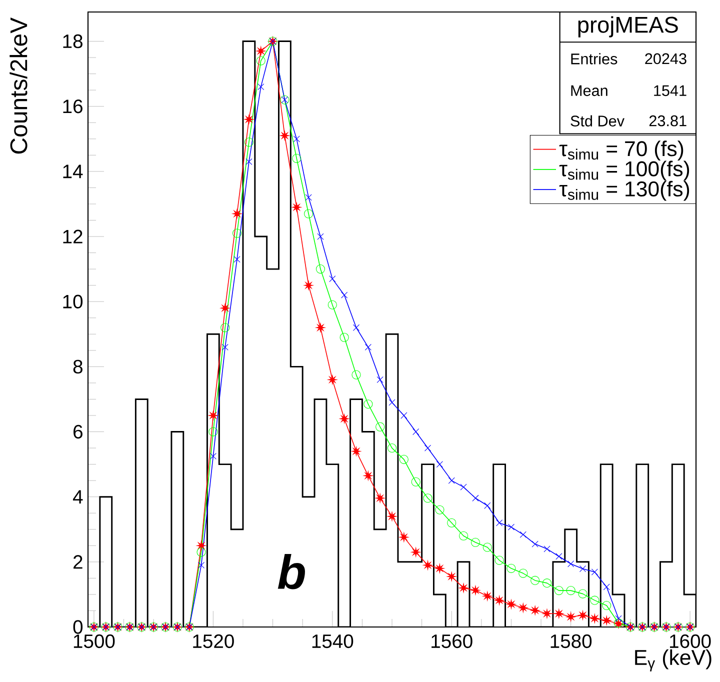 Image resolution: width=720 pixels, height=682 pixels. Describe the element at coordinates (73, 171) in the screenshot. I see `y-tick-label: 14` at that location.